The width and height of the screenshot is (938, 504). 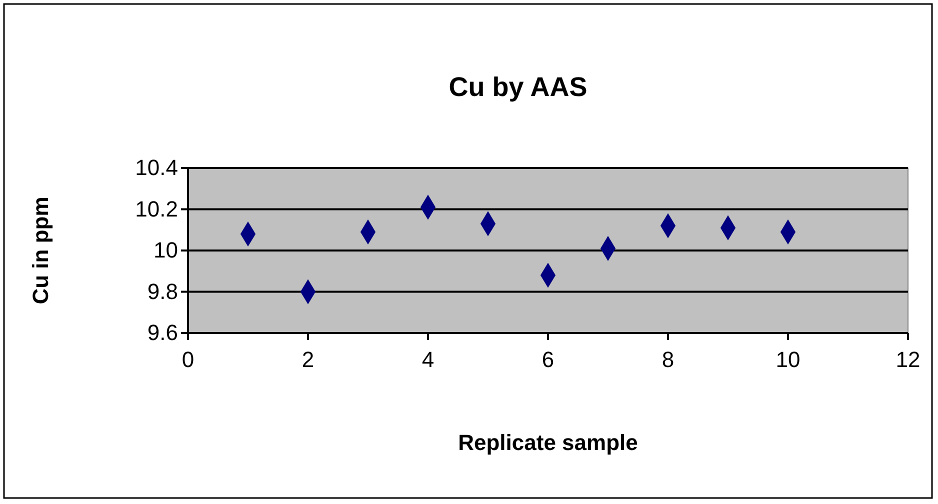 I want to click on x-tick-label: 0, so click(x=188, y=359).